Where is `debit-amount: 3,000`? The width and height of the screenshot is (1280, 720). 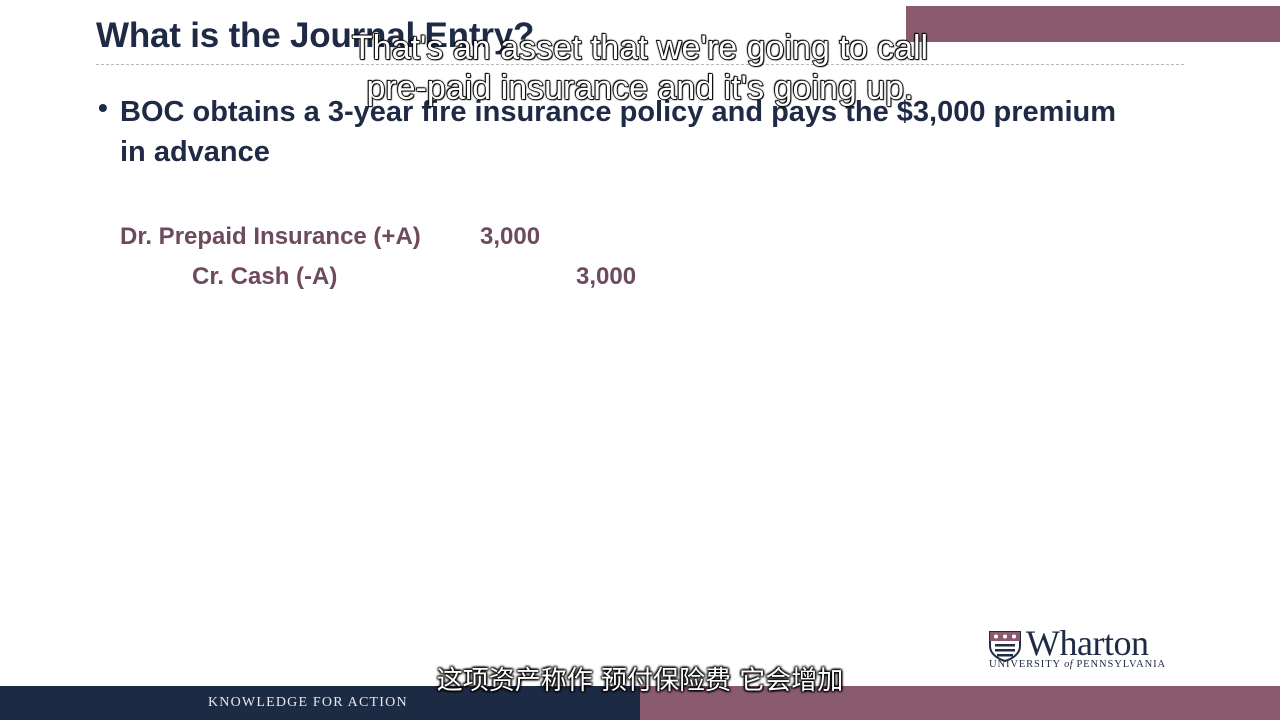
debit-amount: 3,000 is located at coordinates (510, 236).